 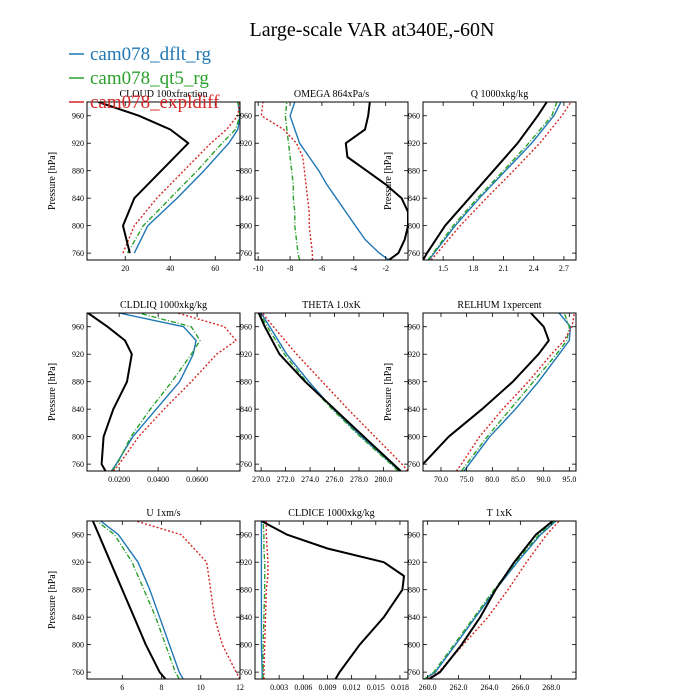 I want to click on x-tick-label: 0.009, so click(x=327, y=687).